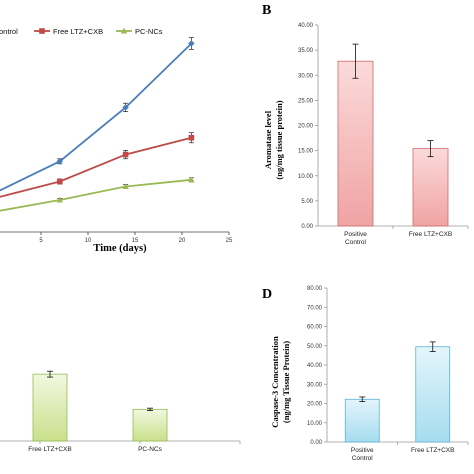  I want to click on x-tick-label: 10, so click(88, 241).